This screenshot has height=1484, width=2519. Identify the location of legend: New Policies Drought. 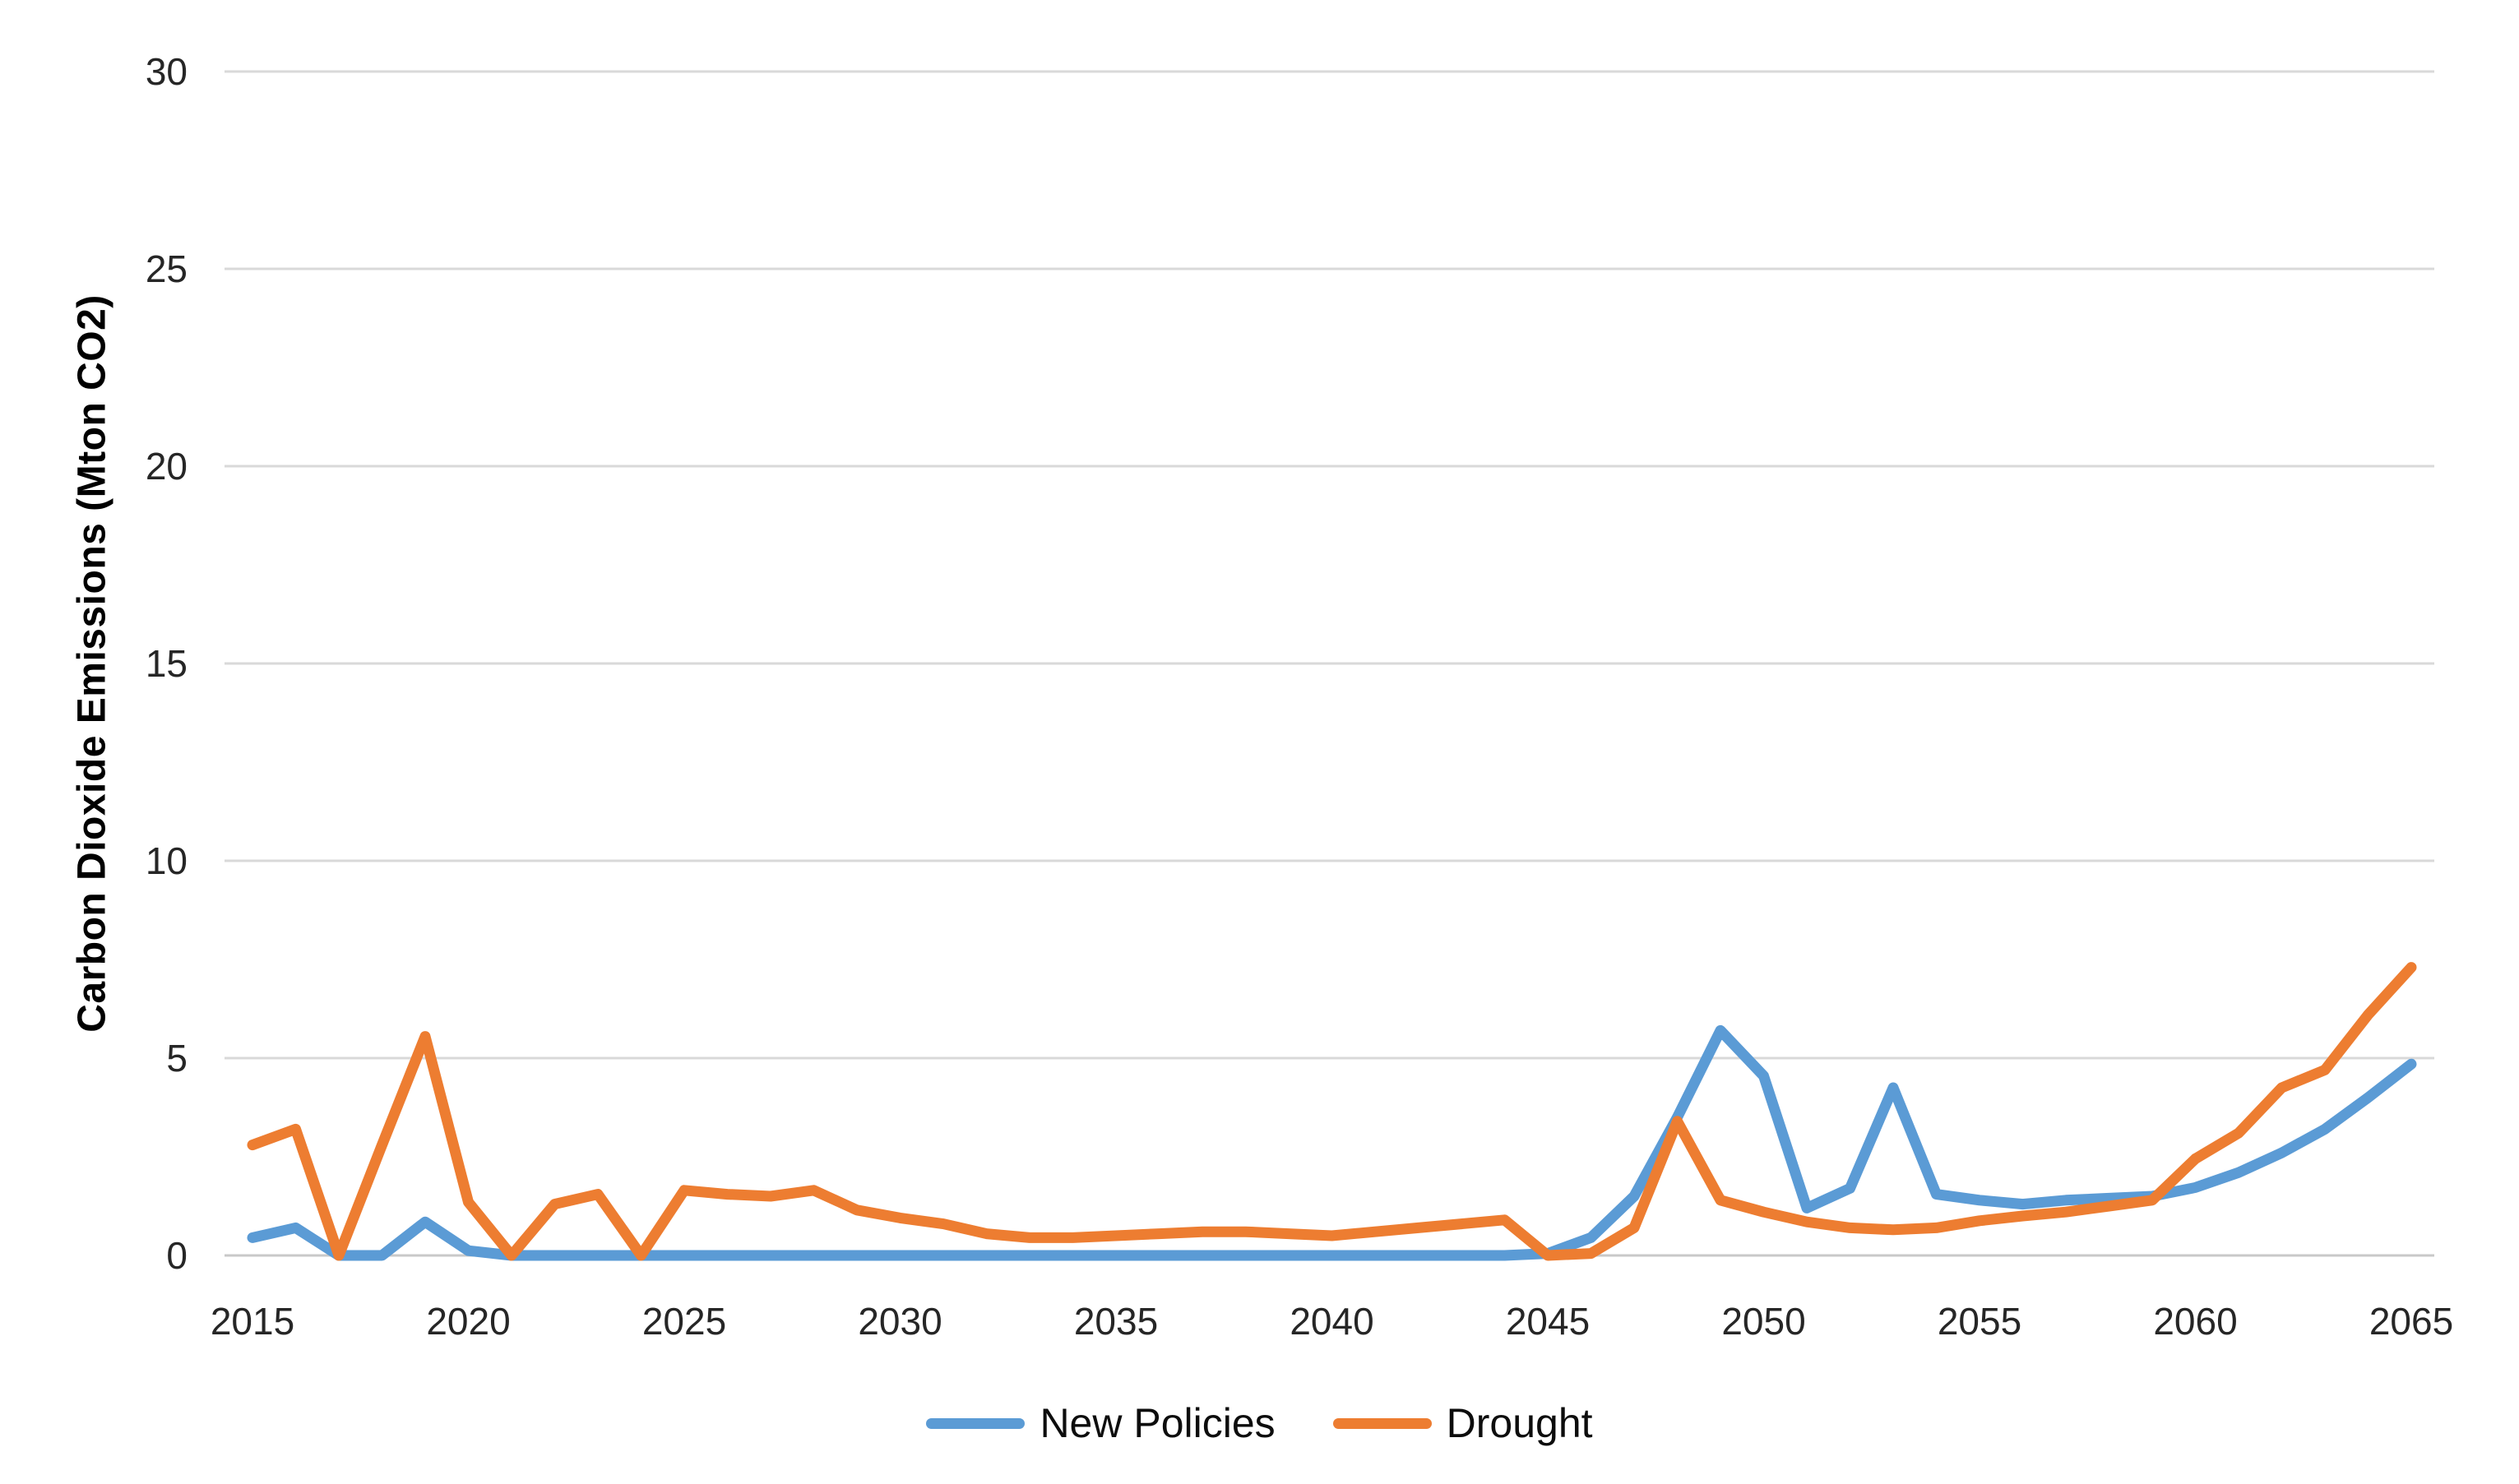
(1259, 1423).